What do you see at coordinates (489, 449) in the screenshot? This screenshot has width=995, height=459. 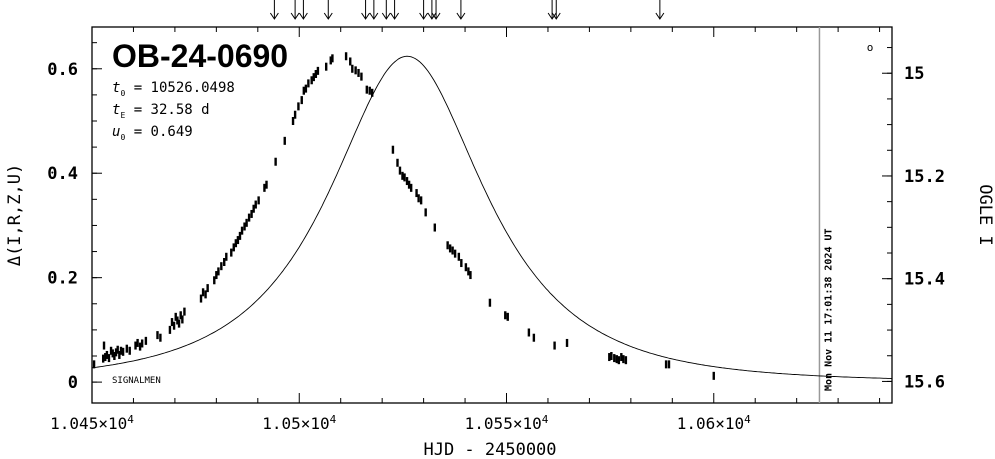 I see `x-axis-label: HJD - 2450000` at bounding box center [489, 449].